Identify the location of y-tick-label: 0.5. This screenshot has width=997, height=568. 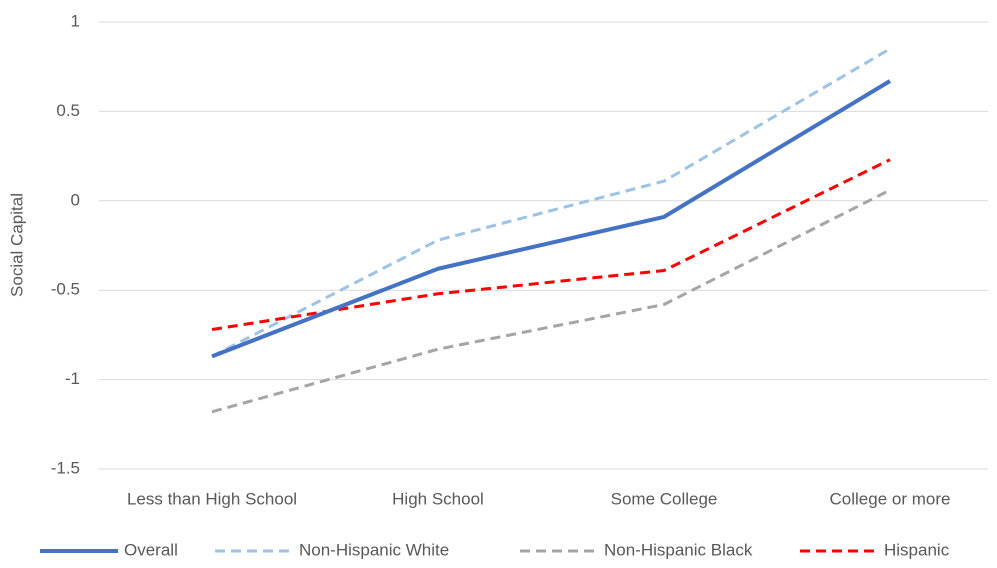
(68, 110).